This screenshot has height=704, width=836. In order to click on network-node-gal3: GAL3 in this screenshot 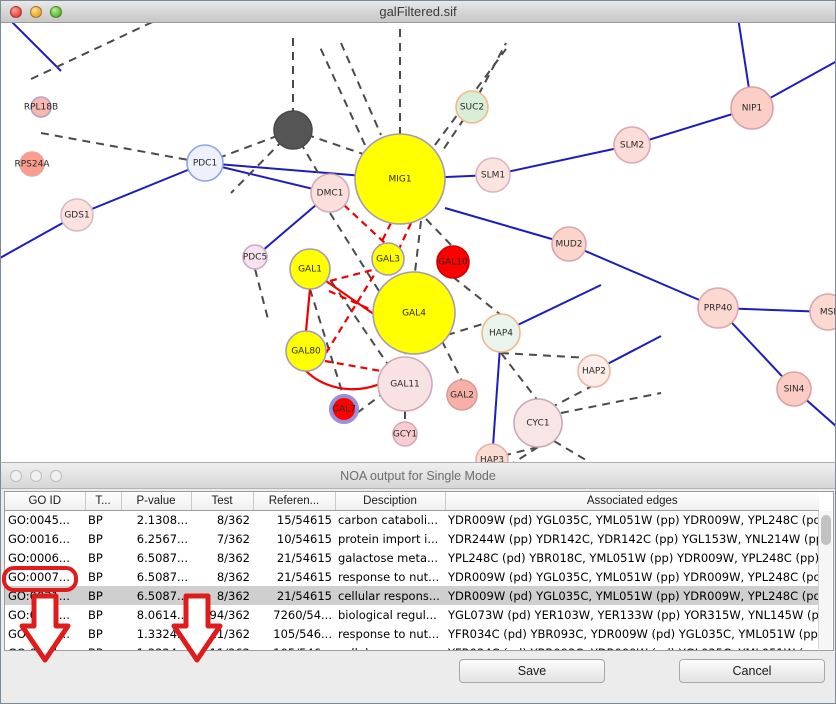, I will do `click(388, 259)`.